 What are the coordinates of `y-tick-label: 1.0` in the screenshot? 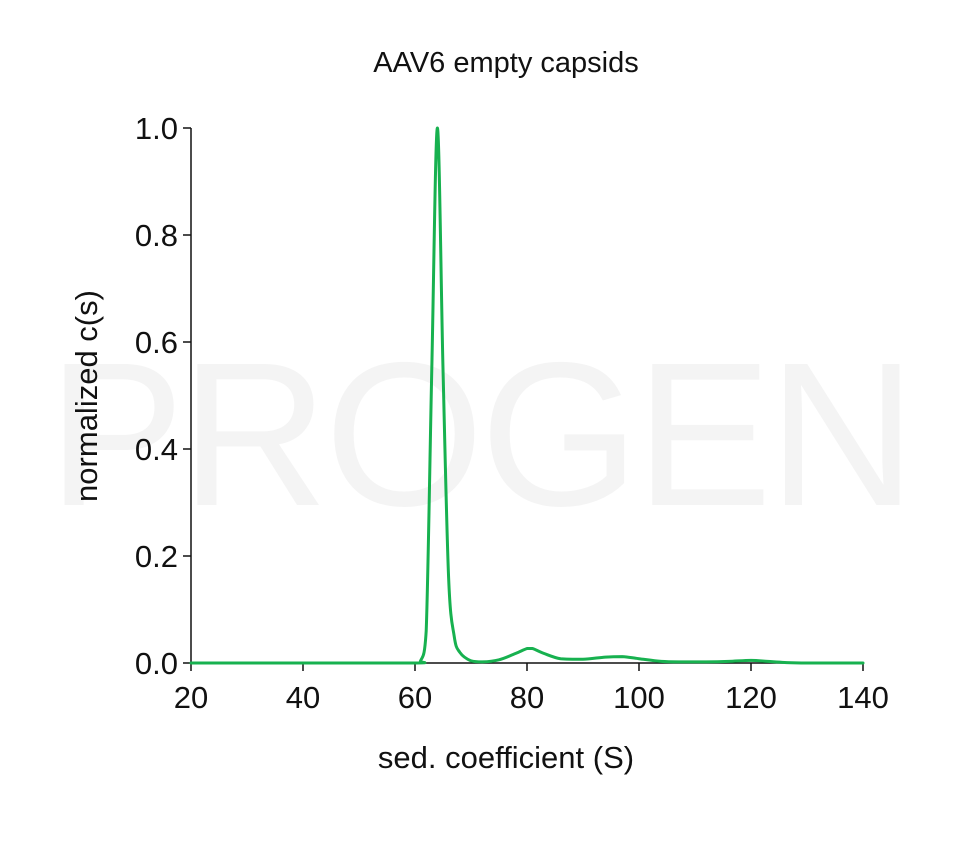 It's located at (156, 128).